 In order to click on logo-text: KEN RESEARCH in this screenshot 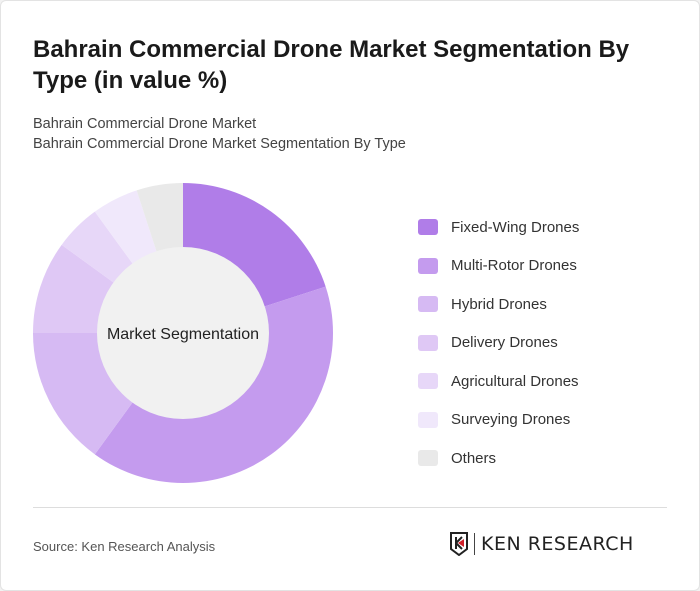, I will do `click(557, 544)`.